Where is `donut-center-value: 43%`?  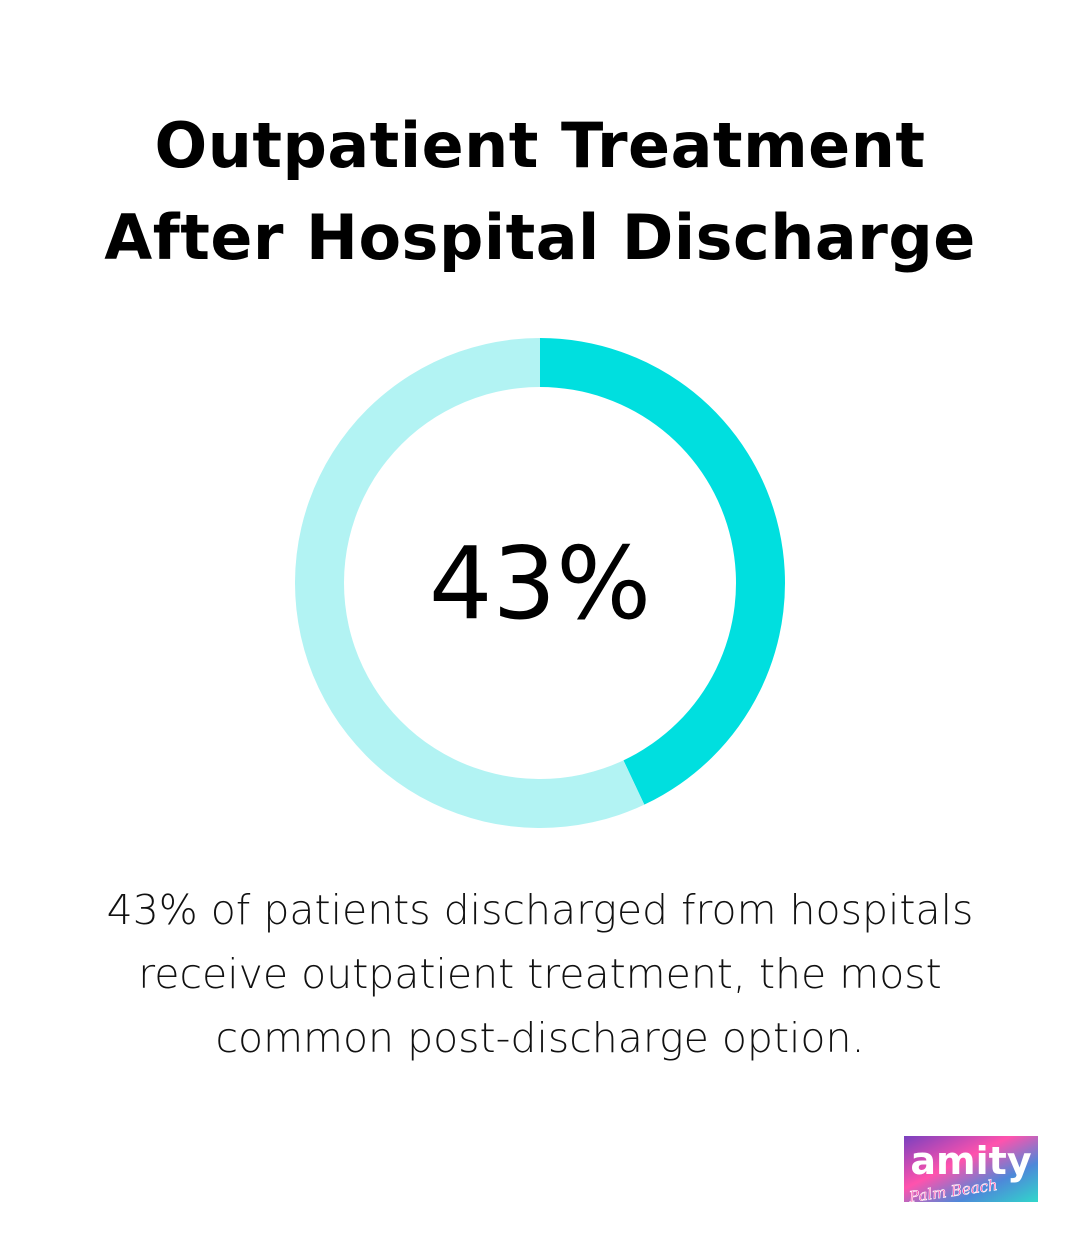
donut-center-value: 43% is located at coordinates (540, 583).